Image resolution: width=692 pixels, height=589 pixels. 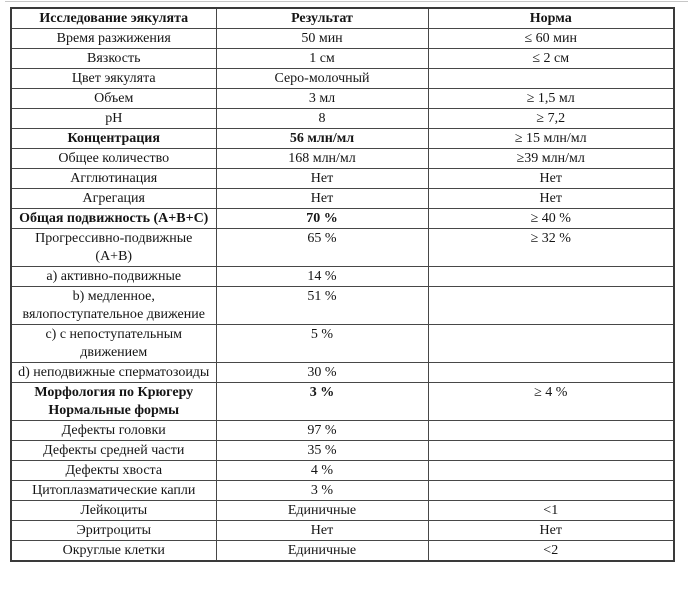 I want to click on result-cell: 168 млн/мл, so click(x=322, y=158).